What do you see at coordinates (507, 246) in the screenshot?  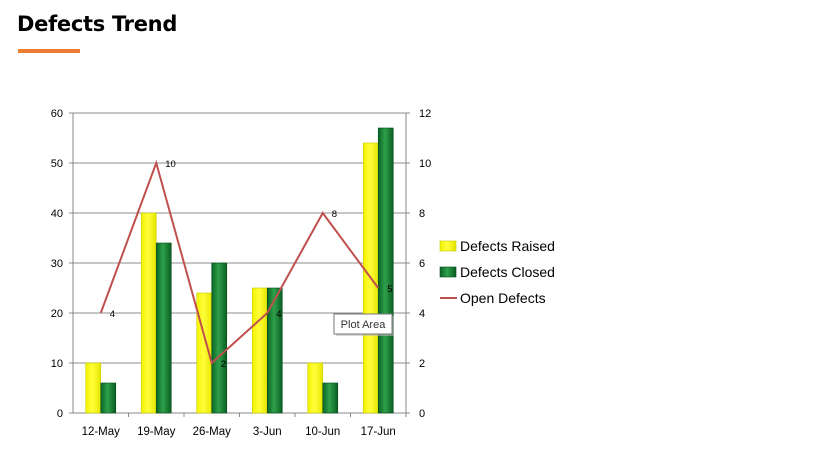 I see `legend-label: Defects Raised` at bounding box center [507, 246].